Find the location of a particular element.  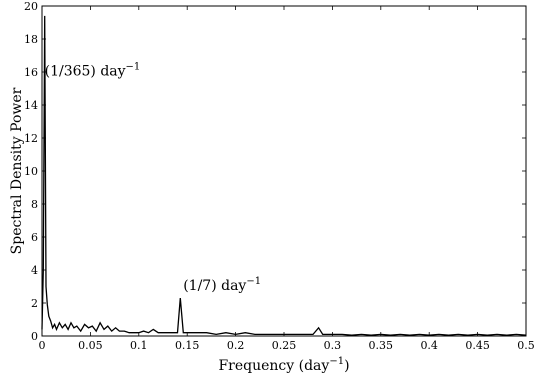

x-tick-label: 0.05 is located at coordinates (90, 345).